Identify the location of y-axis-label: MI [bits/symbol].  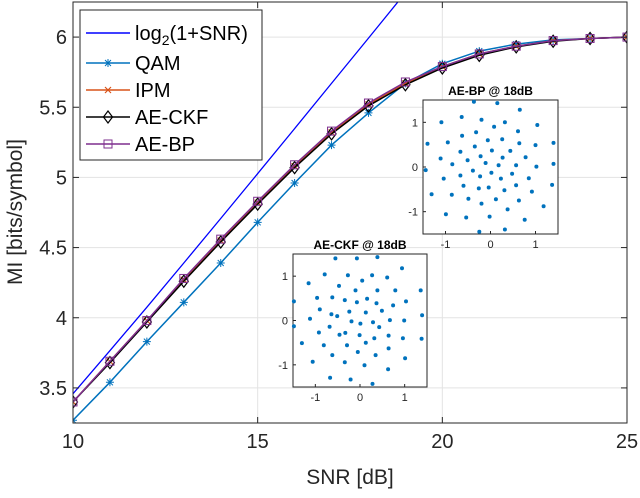
(15, 212).